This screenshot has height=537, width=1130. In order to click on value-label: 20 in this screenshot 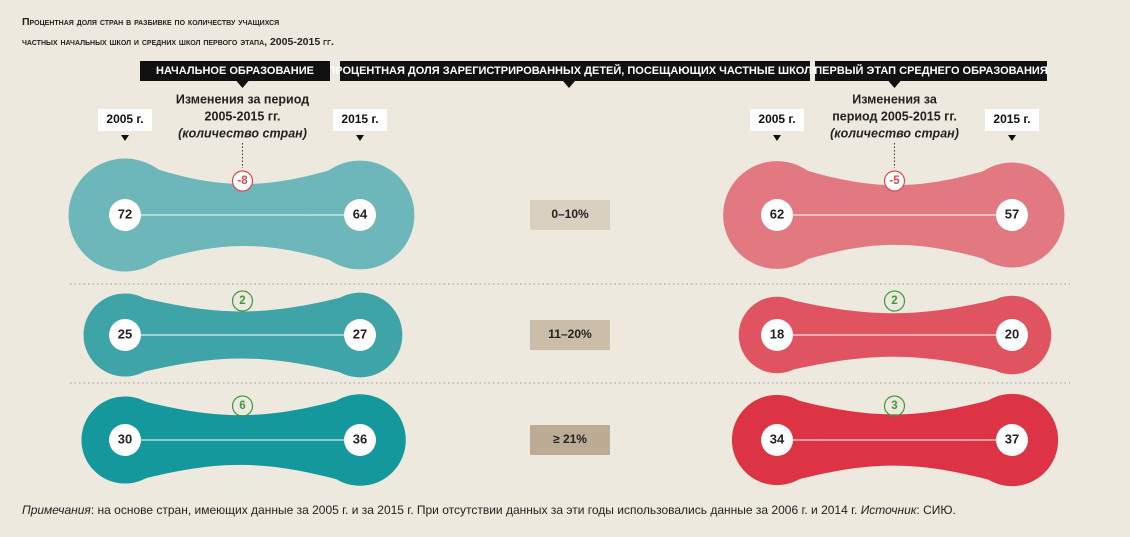, I will do `click(1012, 333)`.